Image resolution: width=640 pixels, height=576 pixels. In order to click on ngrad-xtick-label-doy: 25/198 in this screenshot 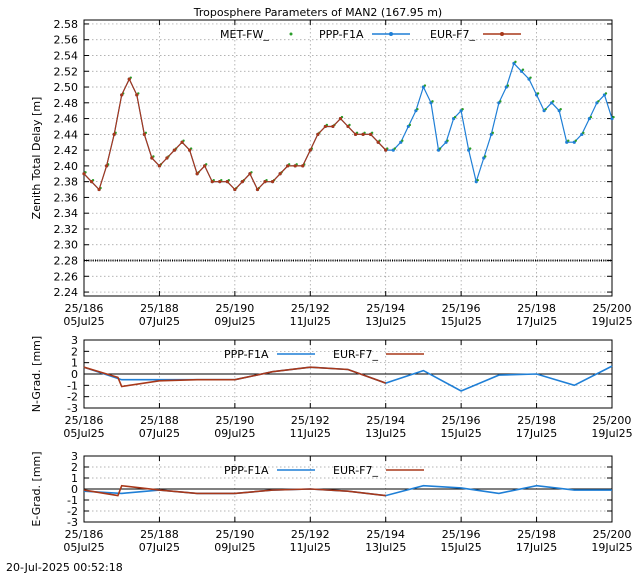, I will do `click(536, 420)`.